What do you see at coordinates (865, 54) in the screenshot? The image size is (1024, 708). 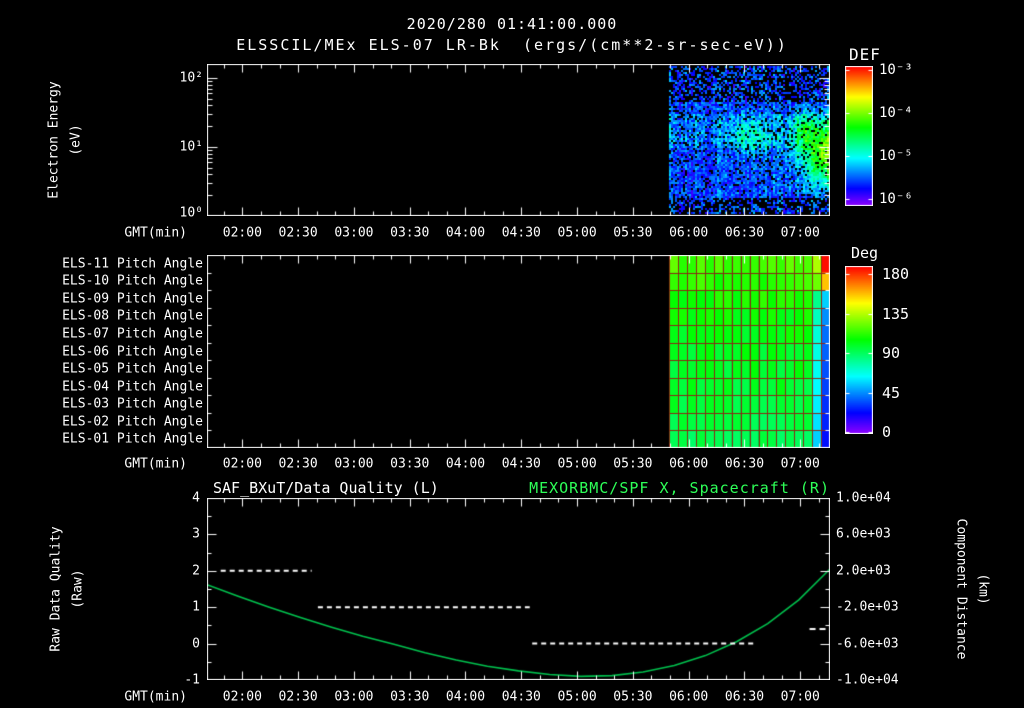 I see `flux-colorbar-title: DEF` at bounding box center [865, 54].